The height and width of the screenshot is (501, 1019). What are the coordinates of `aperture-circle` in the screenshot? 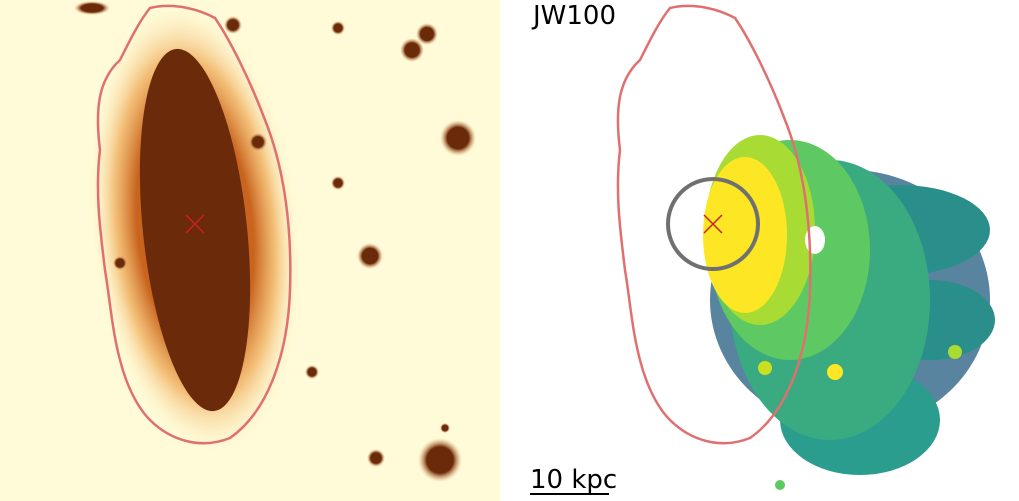 It's located at (713, 224).